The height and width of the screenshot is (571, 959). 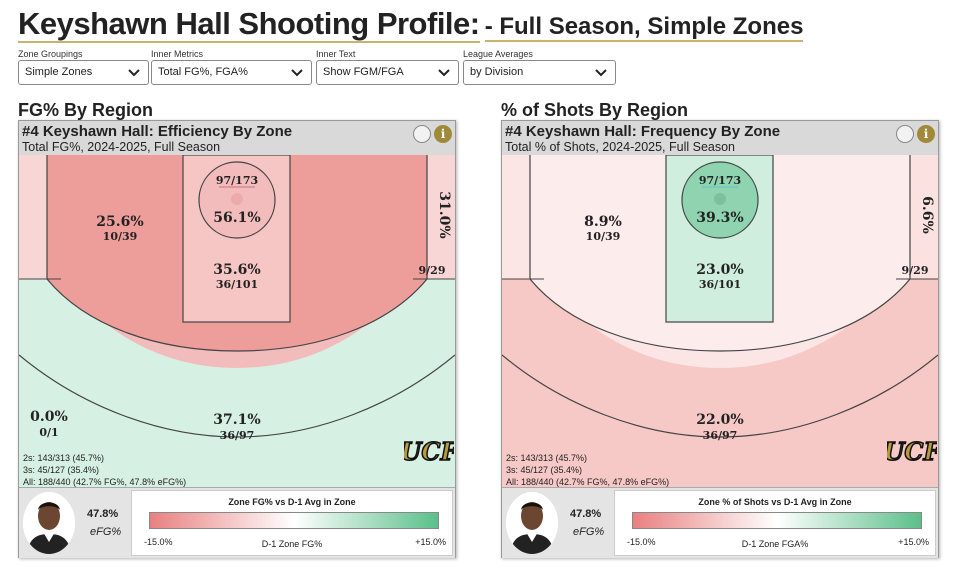 I want to click on select-value: Total FG%, FGA%, so click(x=203, y=72).